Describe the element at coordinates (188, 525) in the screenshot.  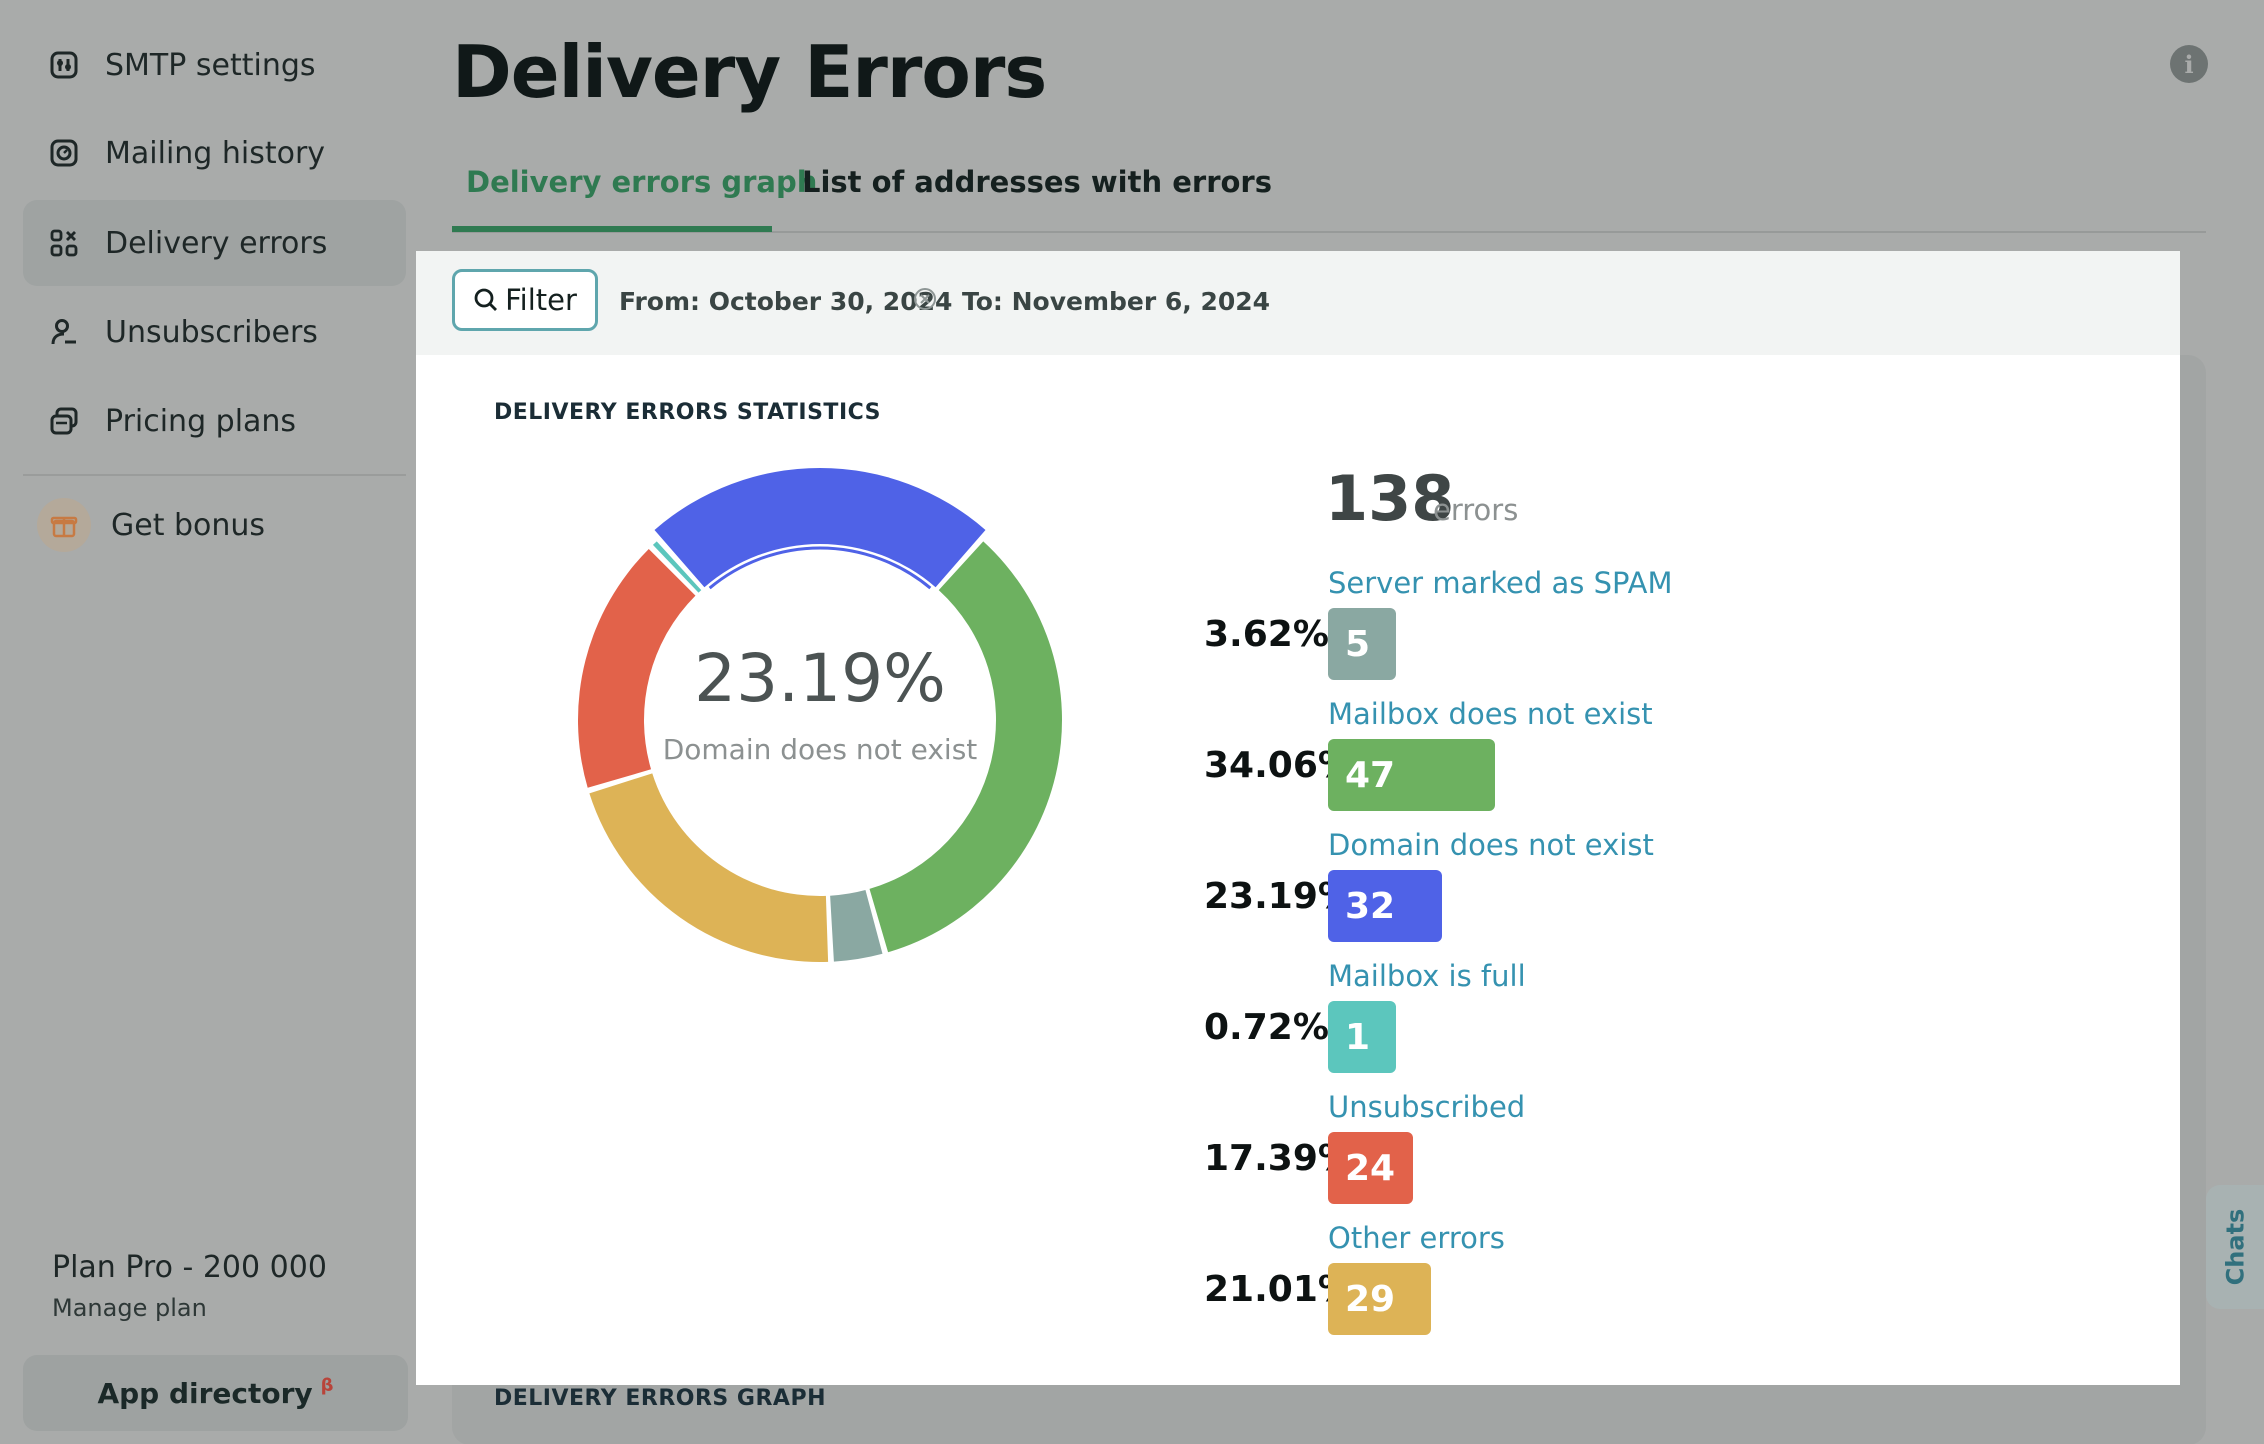
I see `sidebar-item-label: Get bonus` at that location.